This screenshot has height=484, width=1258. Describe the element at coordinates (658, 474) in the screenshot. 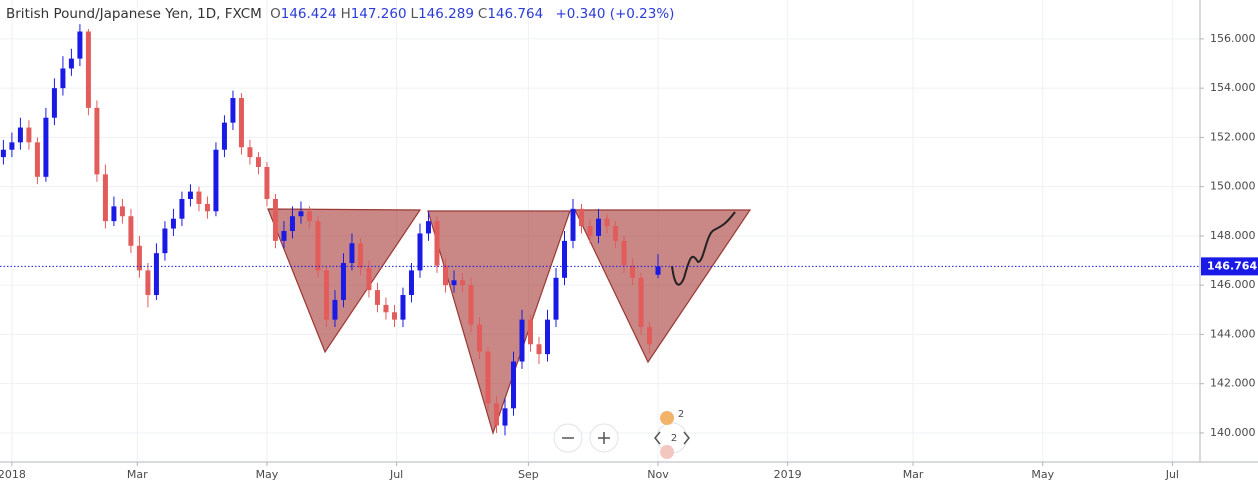

I see `x-tick-label: Nov` at that location.